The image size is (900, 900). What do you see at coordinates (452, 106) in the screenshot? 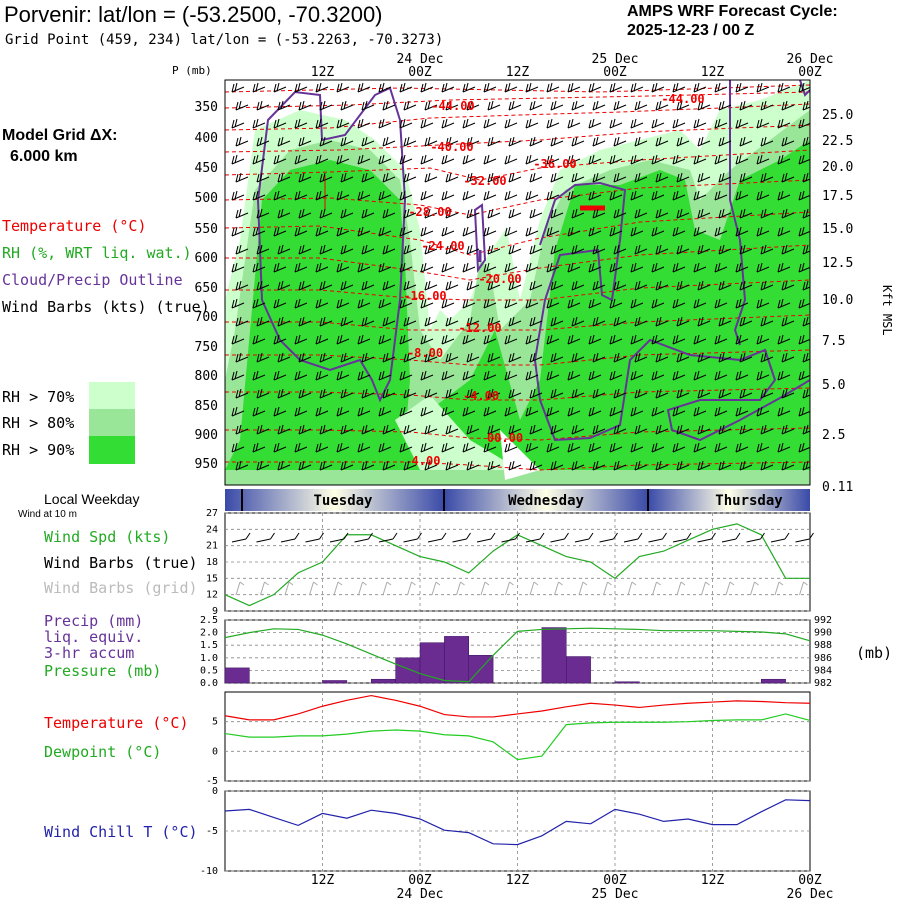
I see `isotherm-label: -44.00` at bounding box center [452, 106].